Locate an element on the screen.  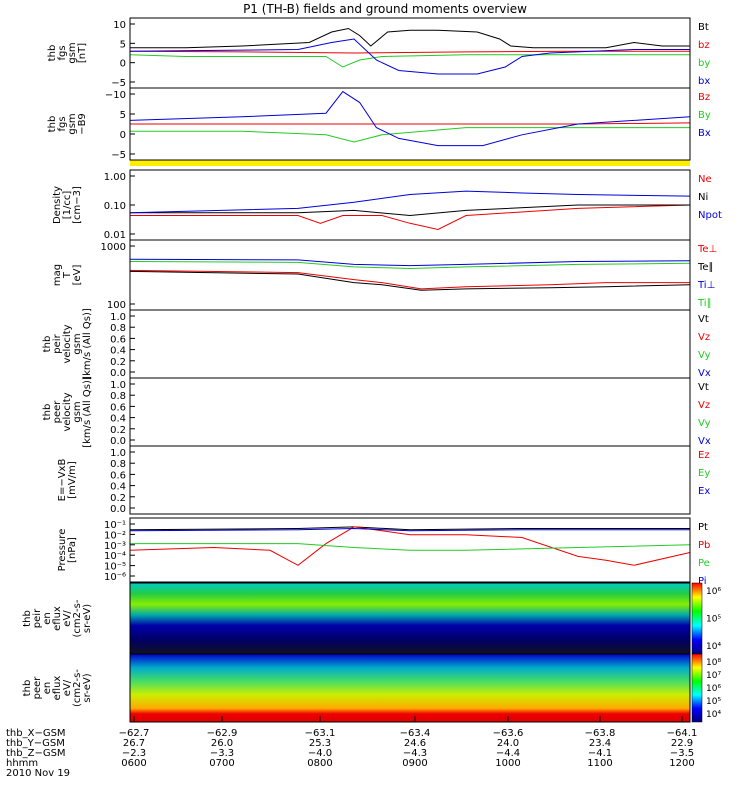
y-axis-label: en is located at coordinates (47, 688).